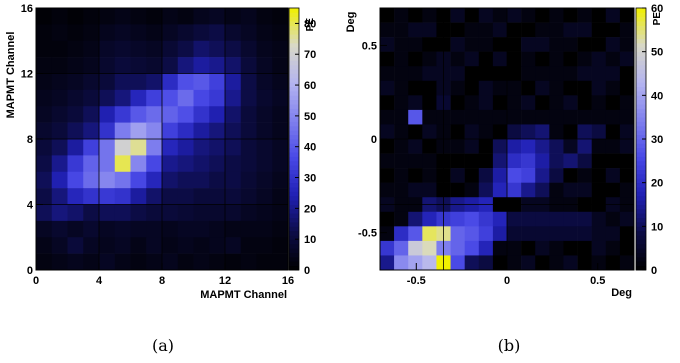  What do you see at coordinates (367, 234) in the screenshot?
I see `y-tick-label: -0.5` at bounding box center [367, 234].